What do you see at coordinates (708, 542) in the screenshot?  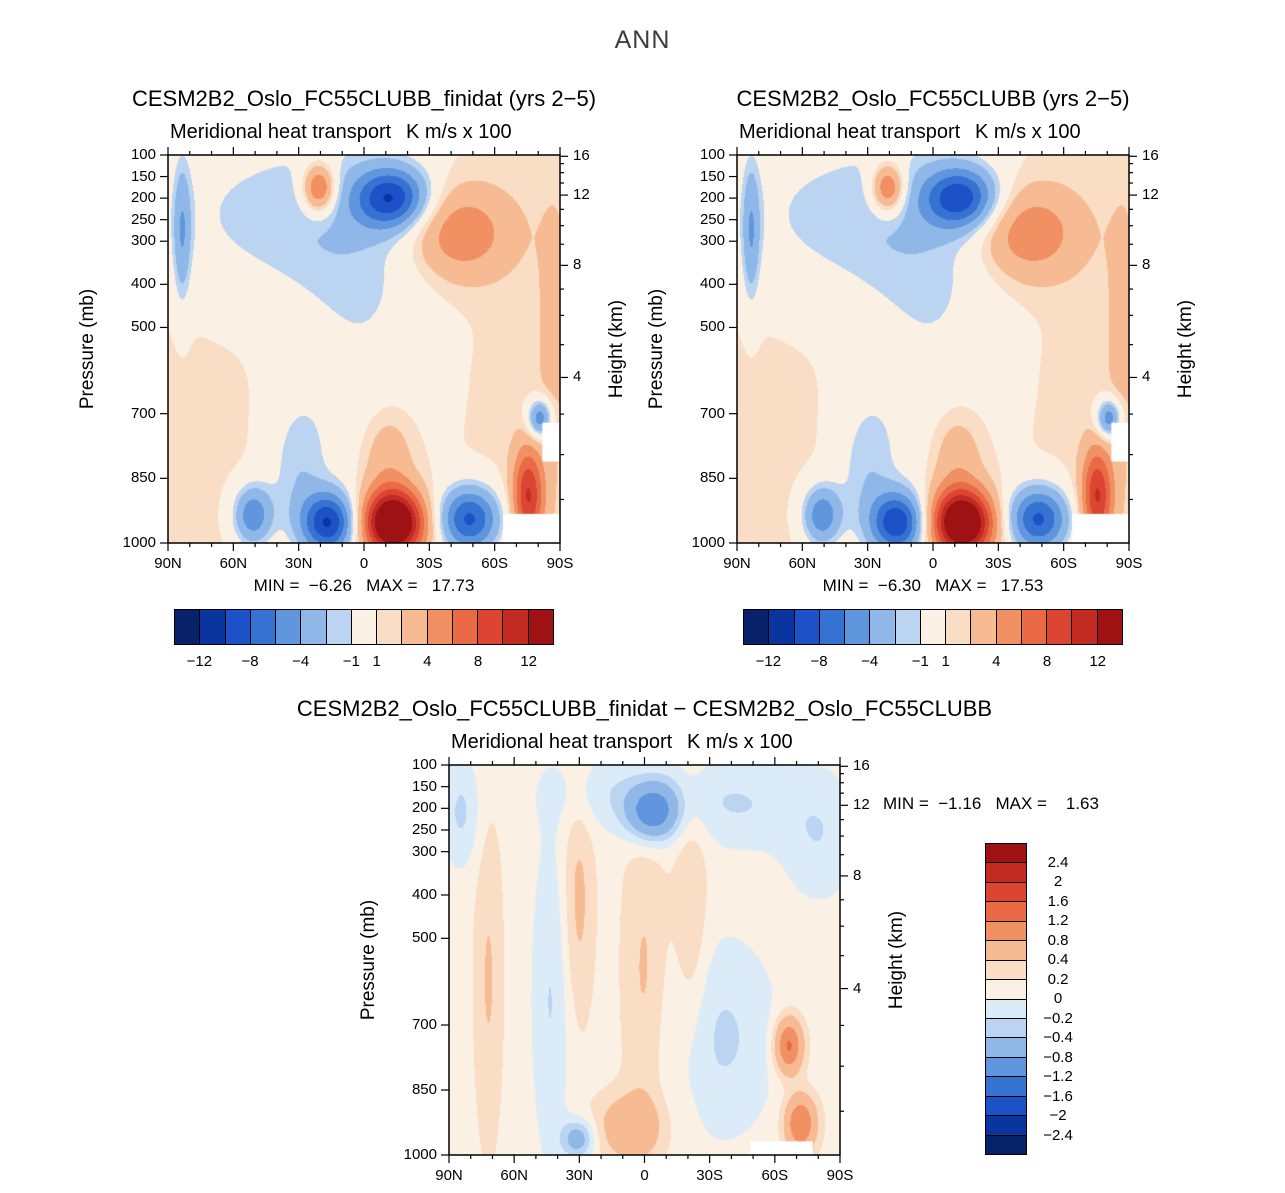 I see `pressure-tick-label: 1000` at bounding box center [708, 542].